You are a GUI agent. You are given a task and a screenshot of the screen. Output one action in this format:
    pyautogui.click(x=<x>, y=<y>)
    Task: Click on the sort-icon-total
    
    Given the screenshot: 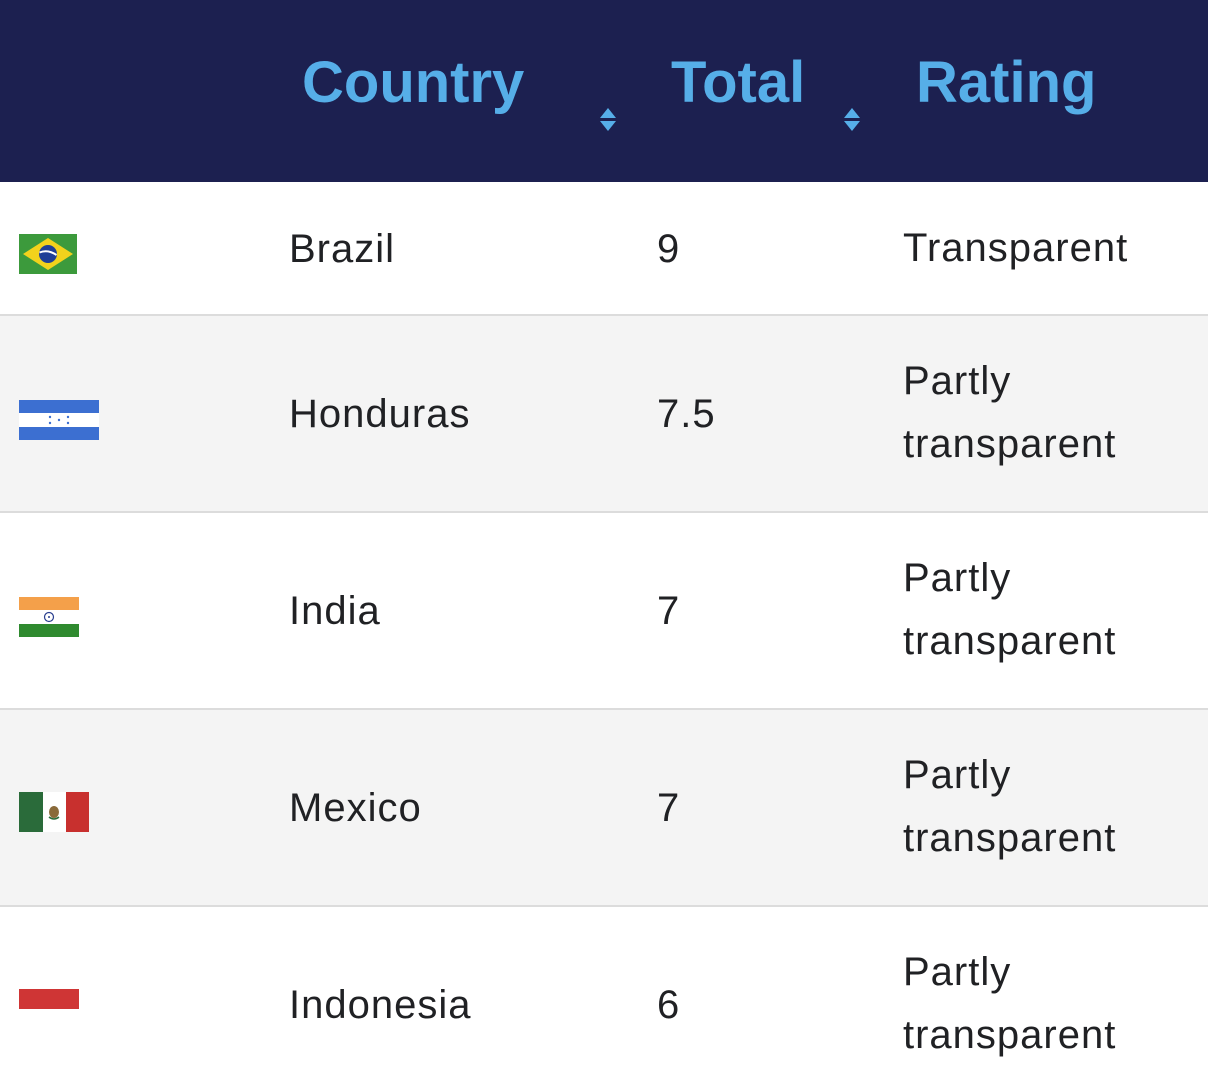 What is the action you would take?
    pyautogui.click(x=852, y=121)
    